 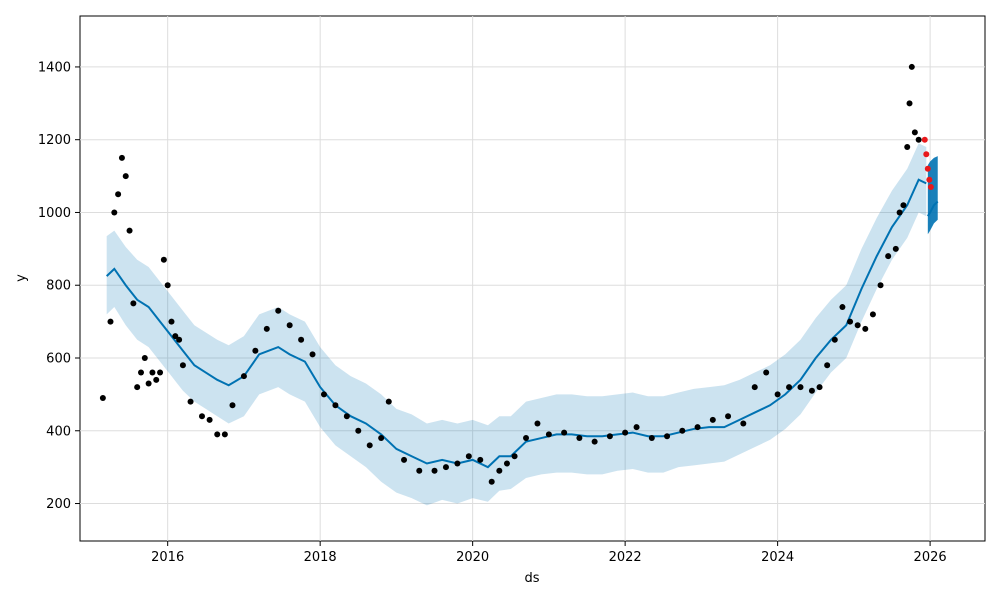 I want to click on x-tick-label: 2026, so click(x=930, y=557).